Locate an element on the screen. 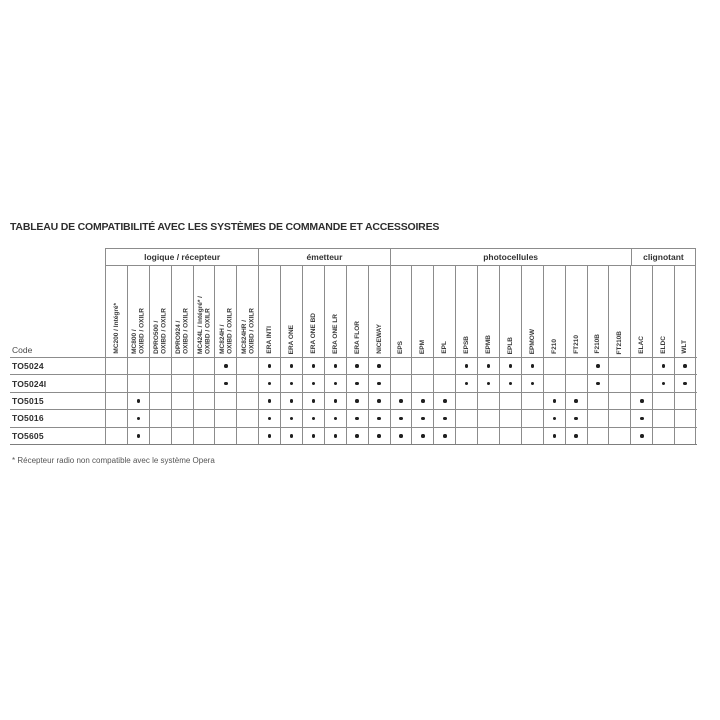 This screenshot has height=720, width=720. column-header-cell: EPSB is located at coordinates (466, 311).